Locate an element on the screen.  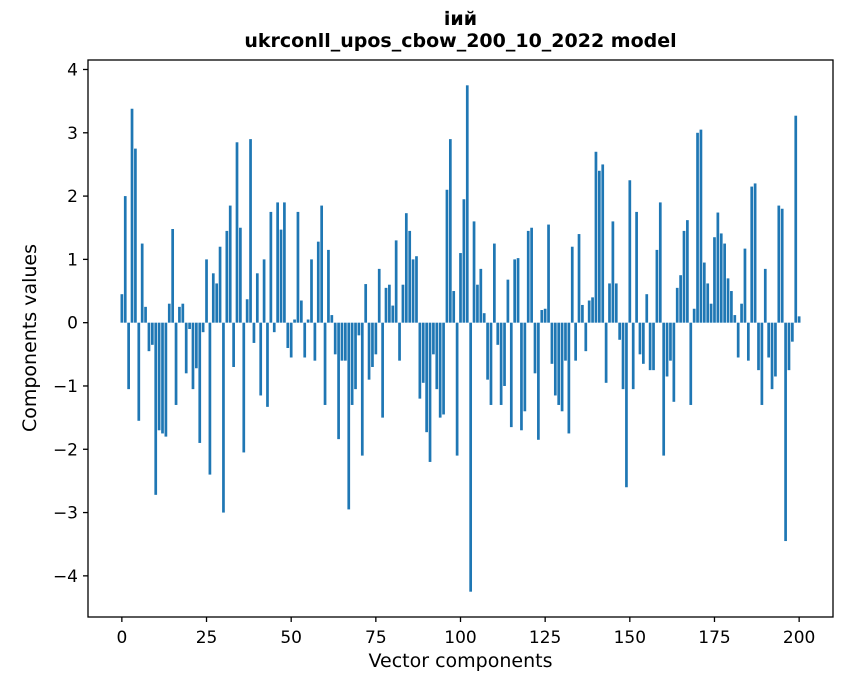
y-tick-label: 0 is located at coordinates (72, 324).